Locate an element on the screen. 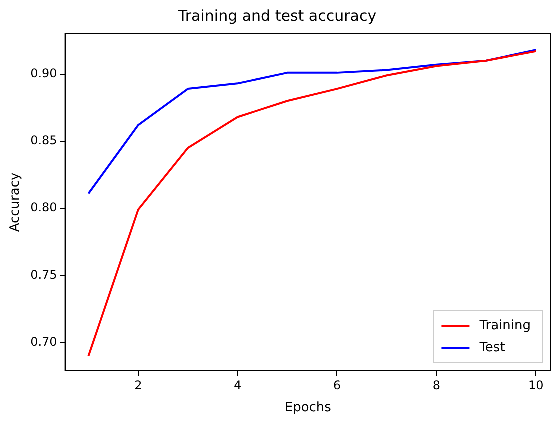 This screenshot has height=424, width=557. legend-label: Test is located at coordinates (492, 348).